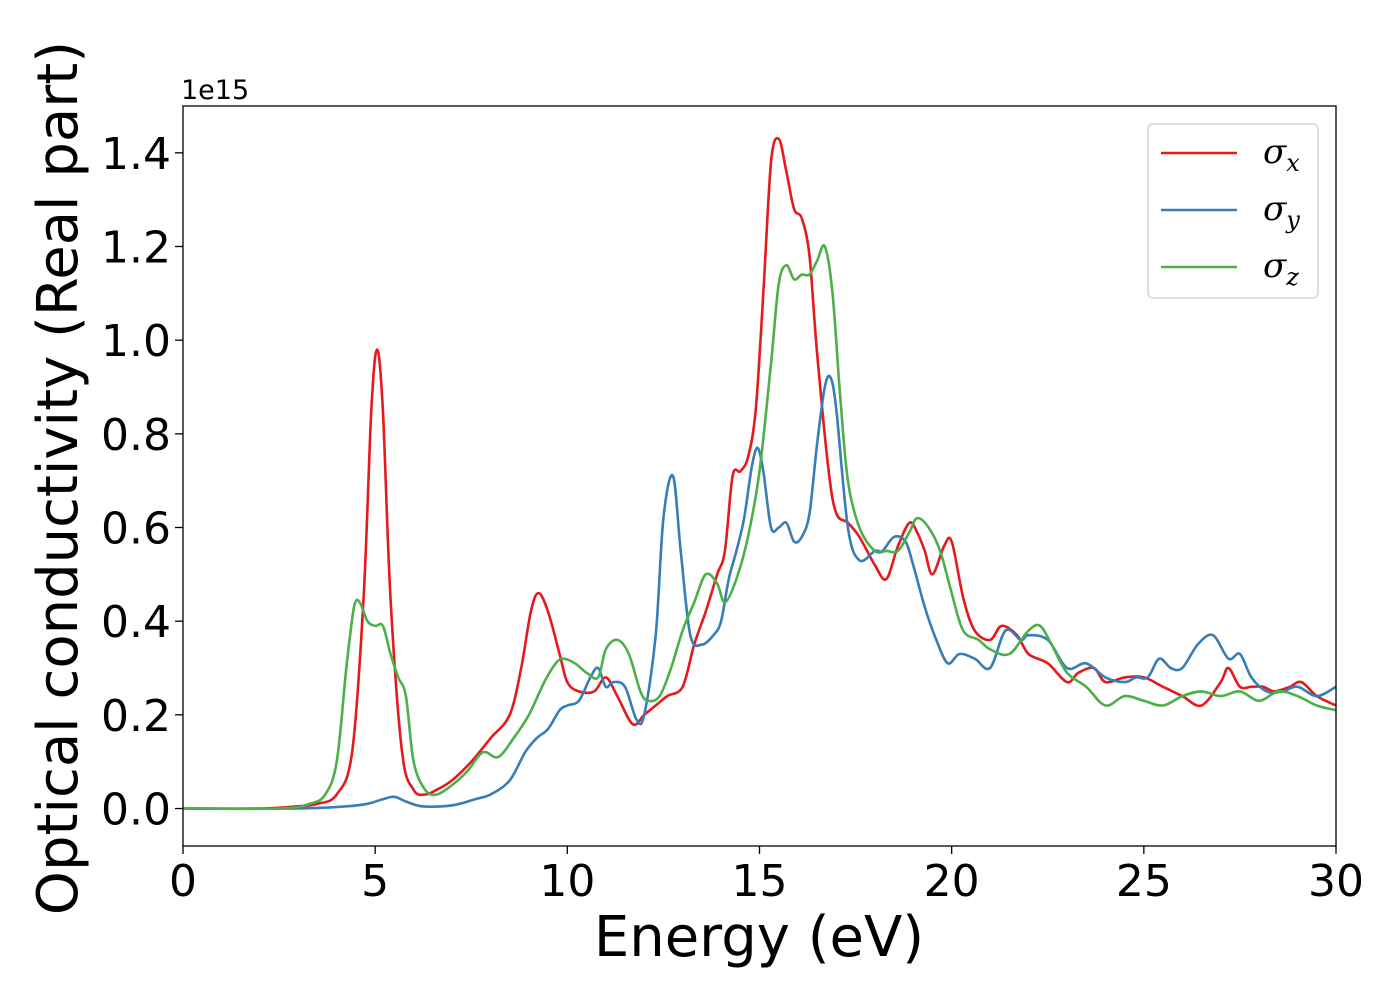 The image size is (1400, 1000). Describe the element at coordinates (1233, 211) in the screenshot. I see `legend: σx σy σz` at that location.